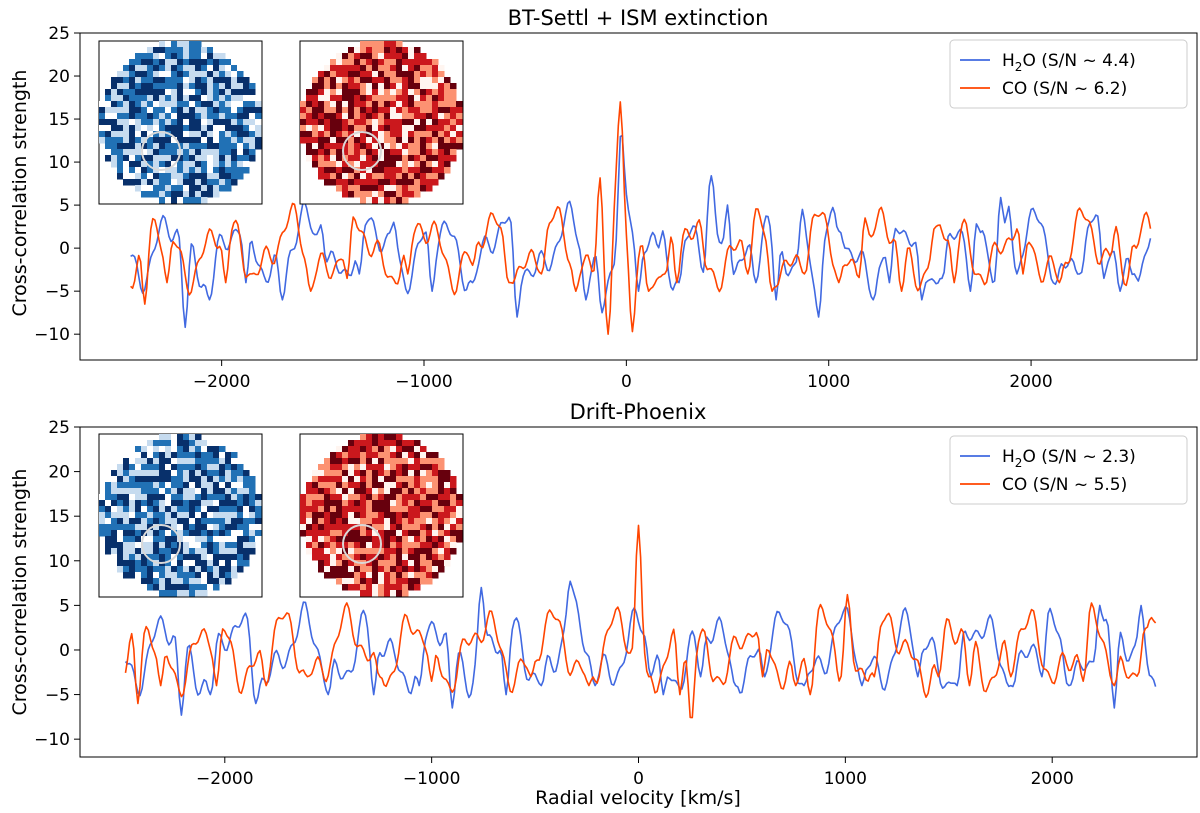  I want to click on x-axis-label: Radial velocity [km/s], so click(638, 798).